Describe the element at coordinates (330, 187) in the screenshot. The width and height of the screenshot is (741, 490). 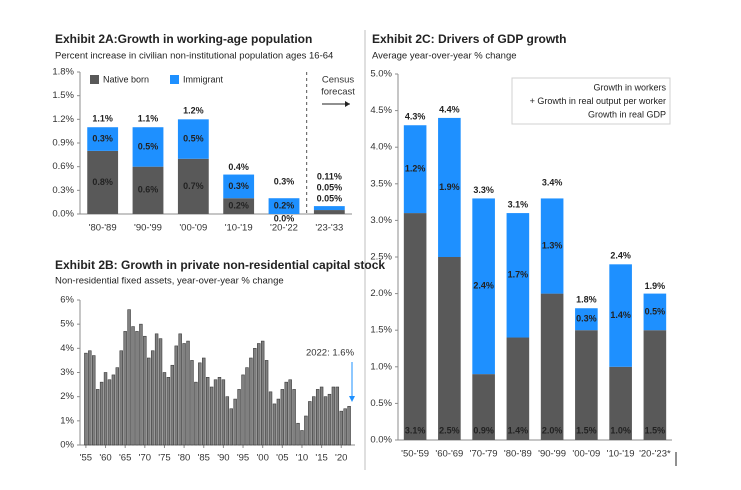
I see `value-label: 0.05%` at that location.